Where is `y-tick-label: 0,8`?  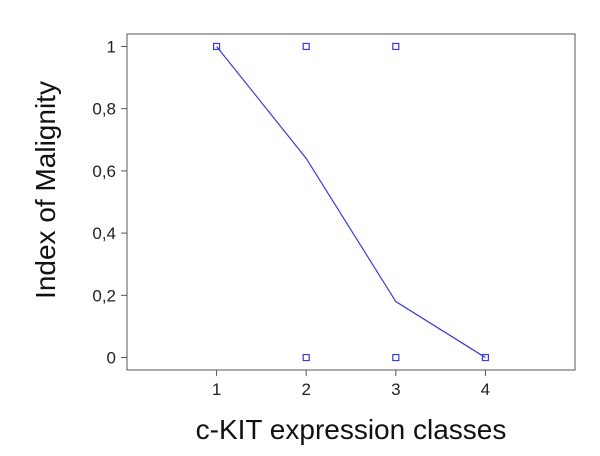
y-tick-label: 0,8 is located at coordinates (104, 109).